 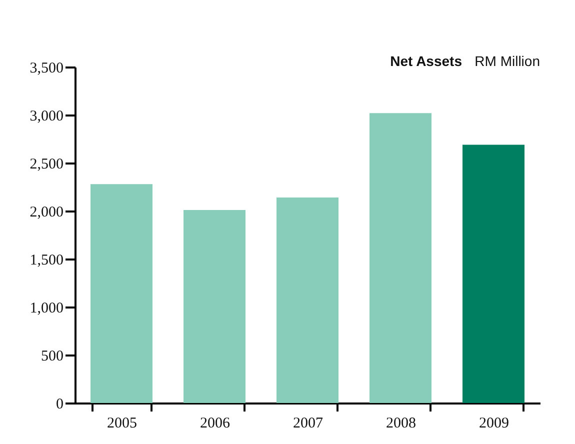 What do you see at coordinates (401, 424) in the screenshot?
I see `x-tick-label: 2008` at bounding box center [401, 424].